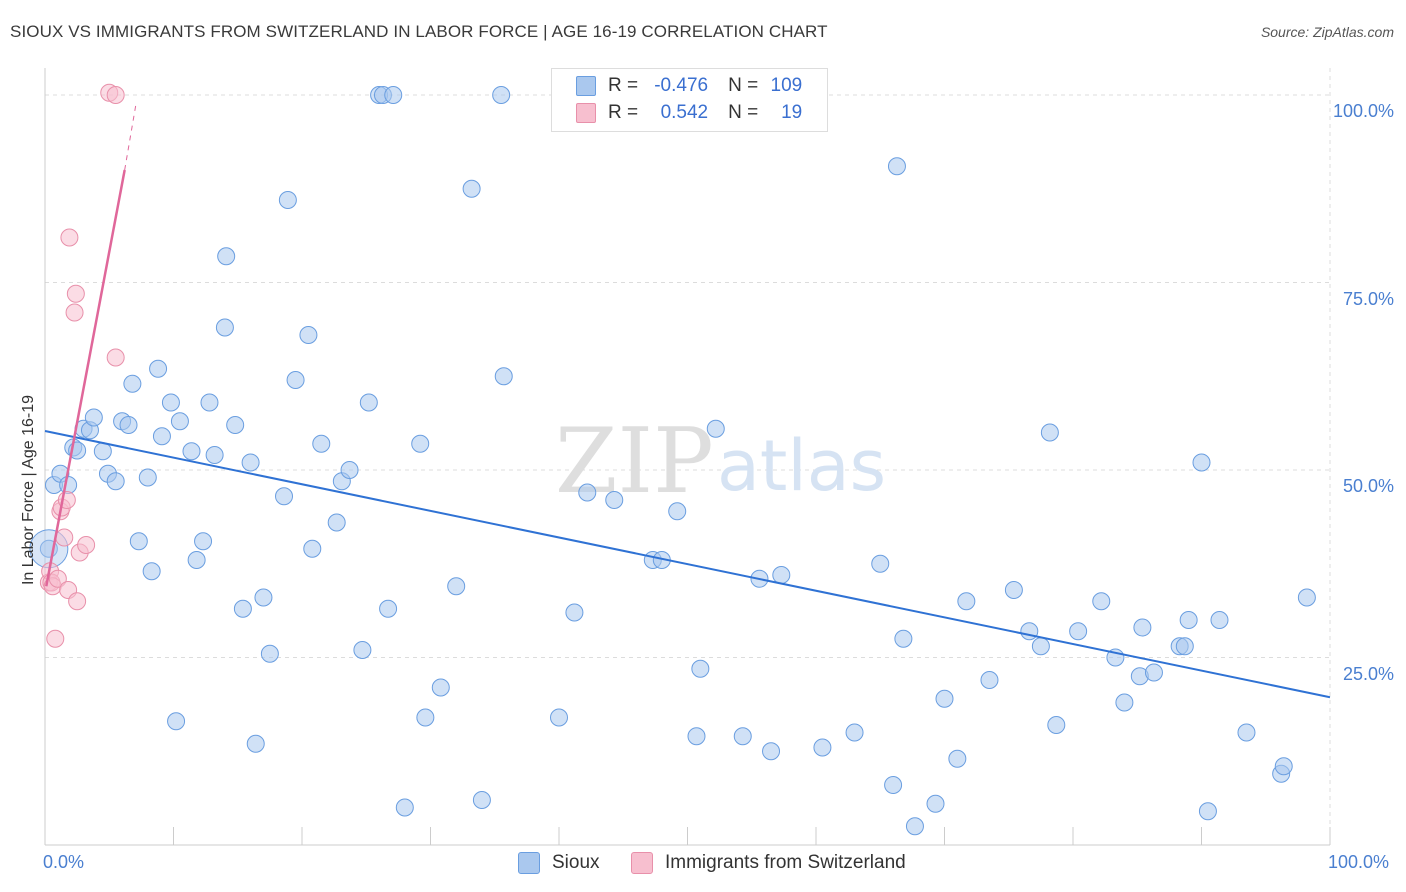  I want to click on y-tick-label: 25.0%, so click(1368, 673).